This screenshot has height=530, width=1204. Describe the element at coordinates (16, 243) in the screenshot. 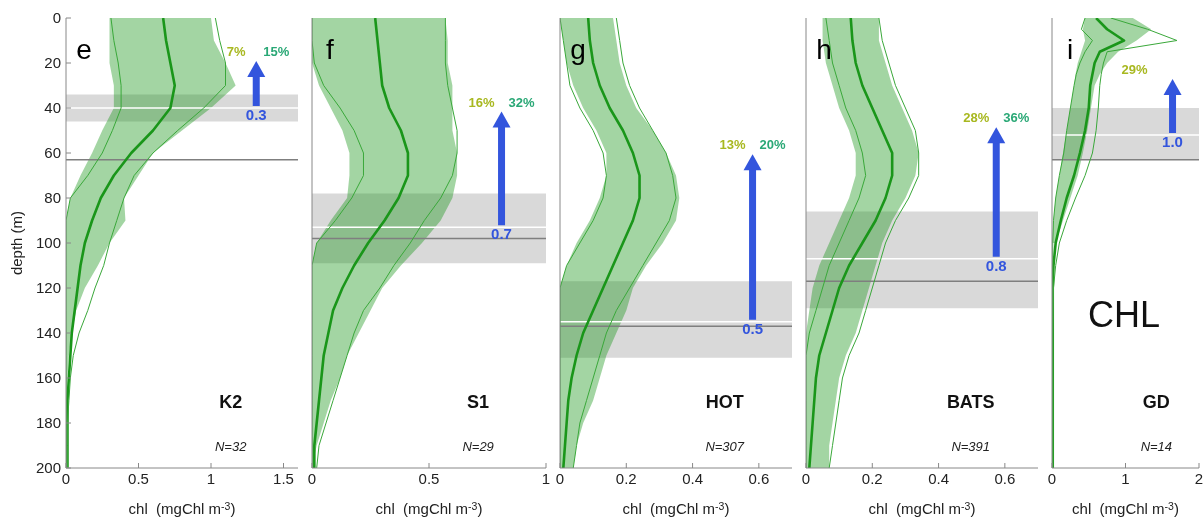

I see `y-axis-title: depth (m)` at that location.